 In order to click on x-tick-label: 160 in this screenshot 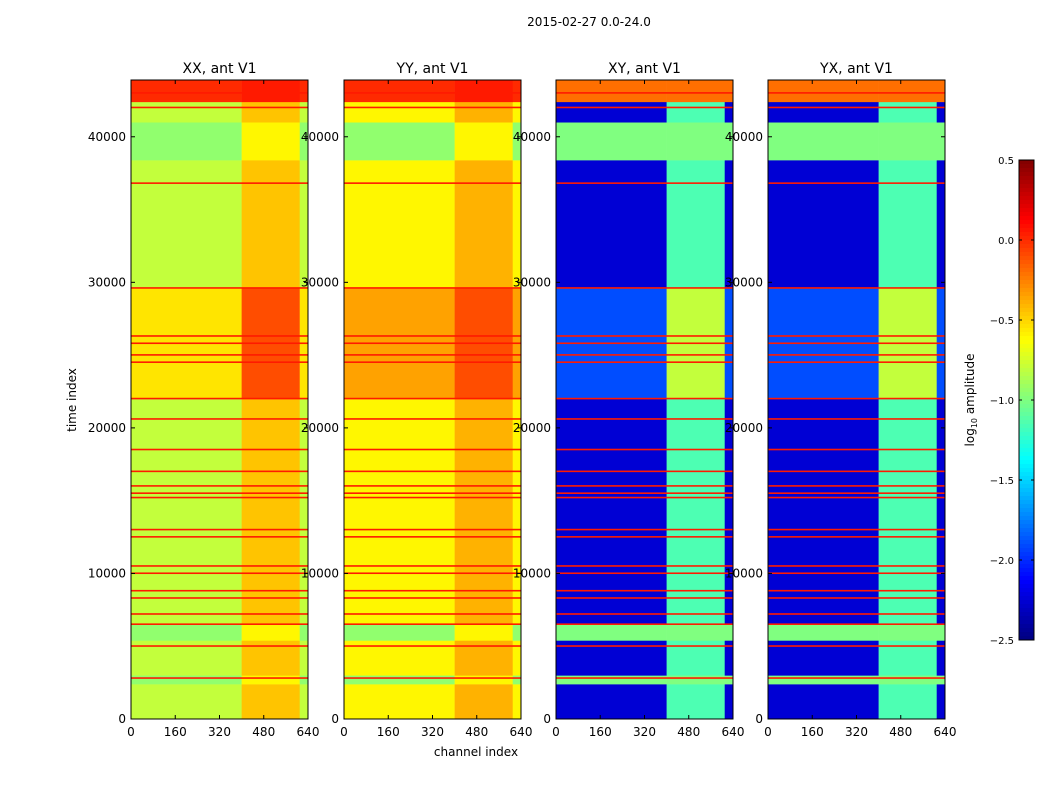, I will do `click(812, 732)`.